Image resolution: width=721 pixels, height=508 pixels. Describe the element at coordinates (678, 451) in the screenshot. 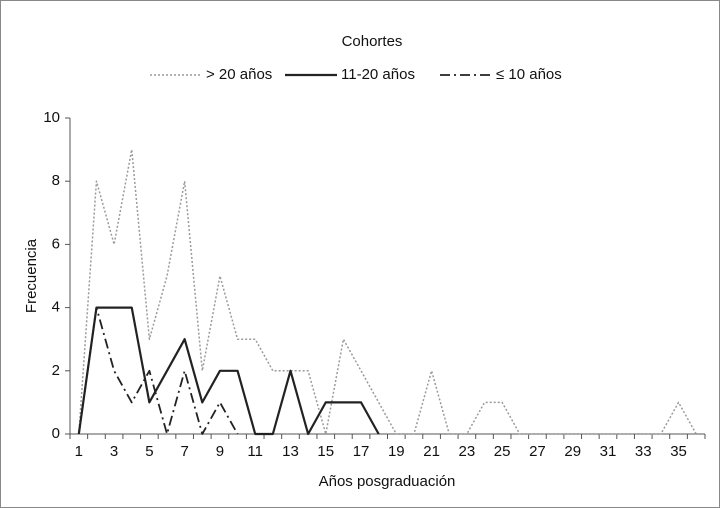

I see `x-tick-label: 35` at that location.